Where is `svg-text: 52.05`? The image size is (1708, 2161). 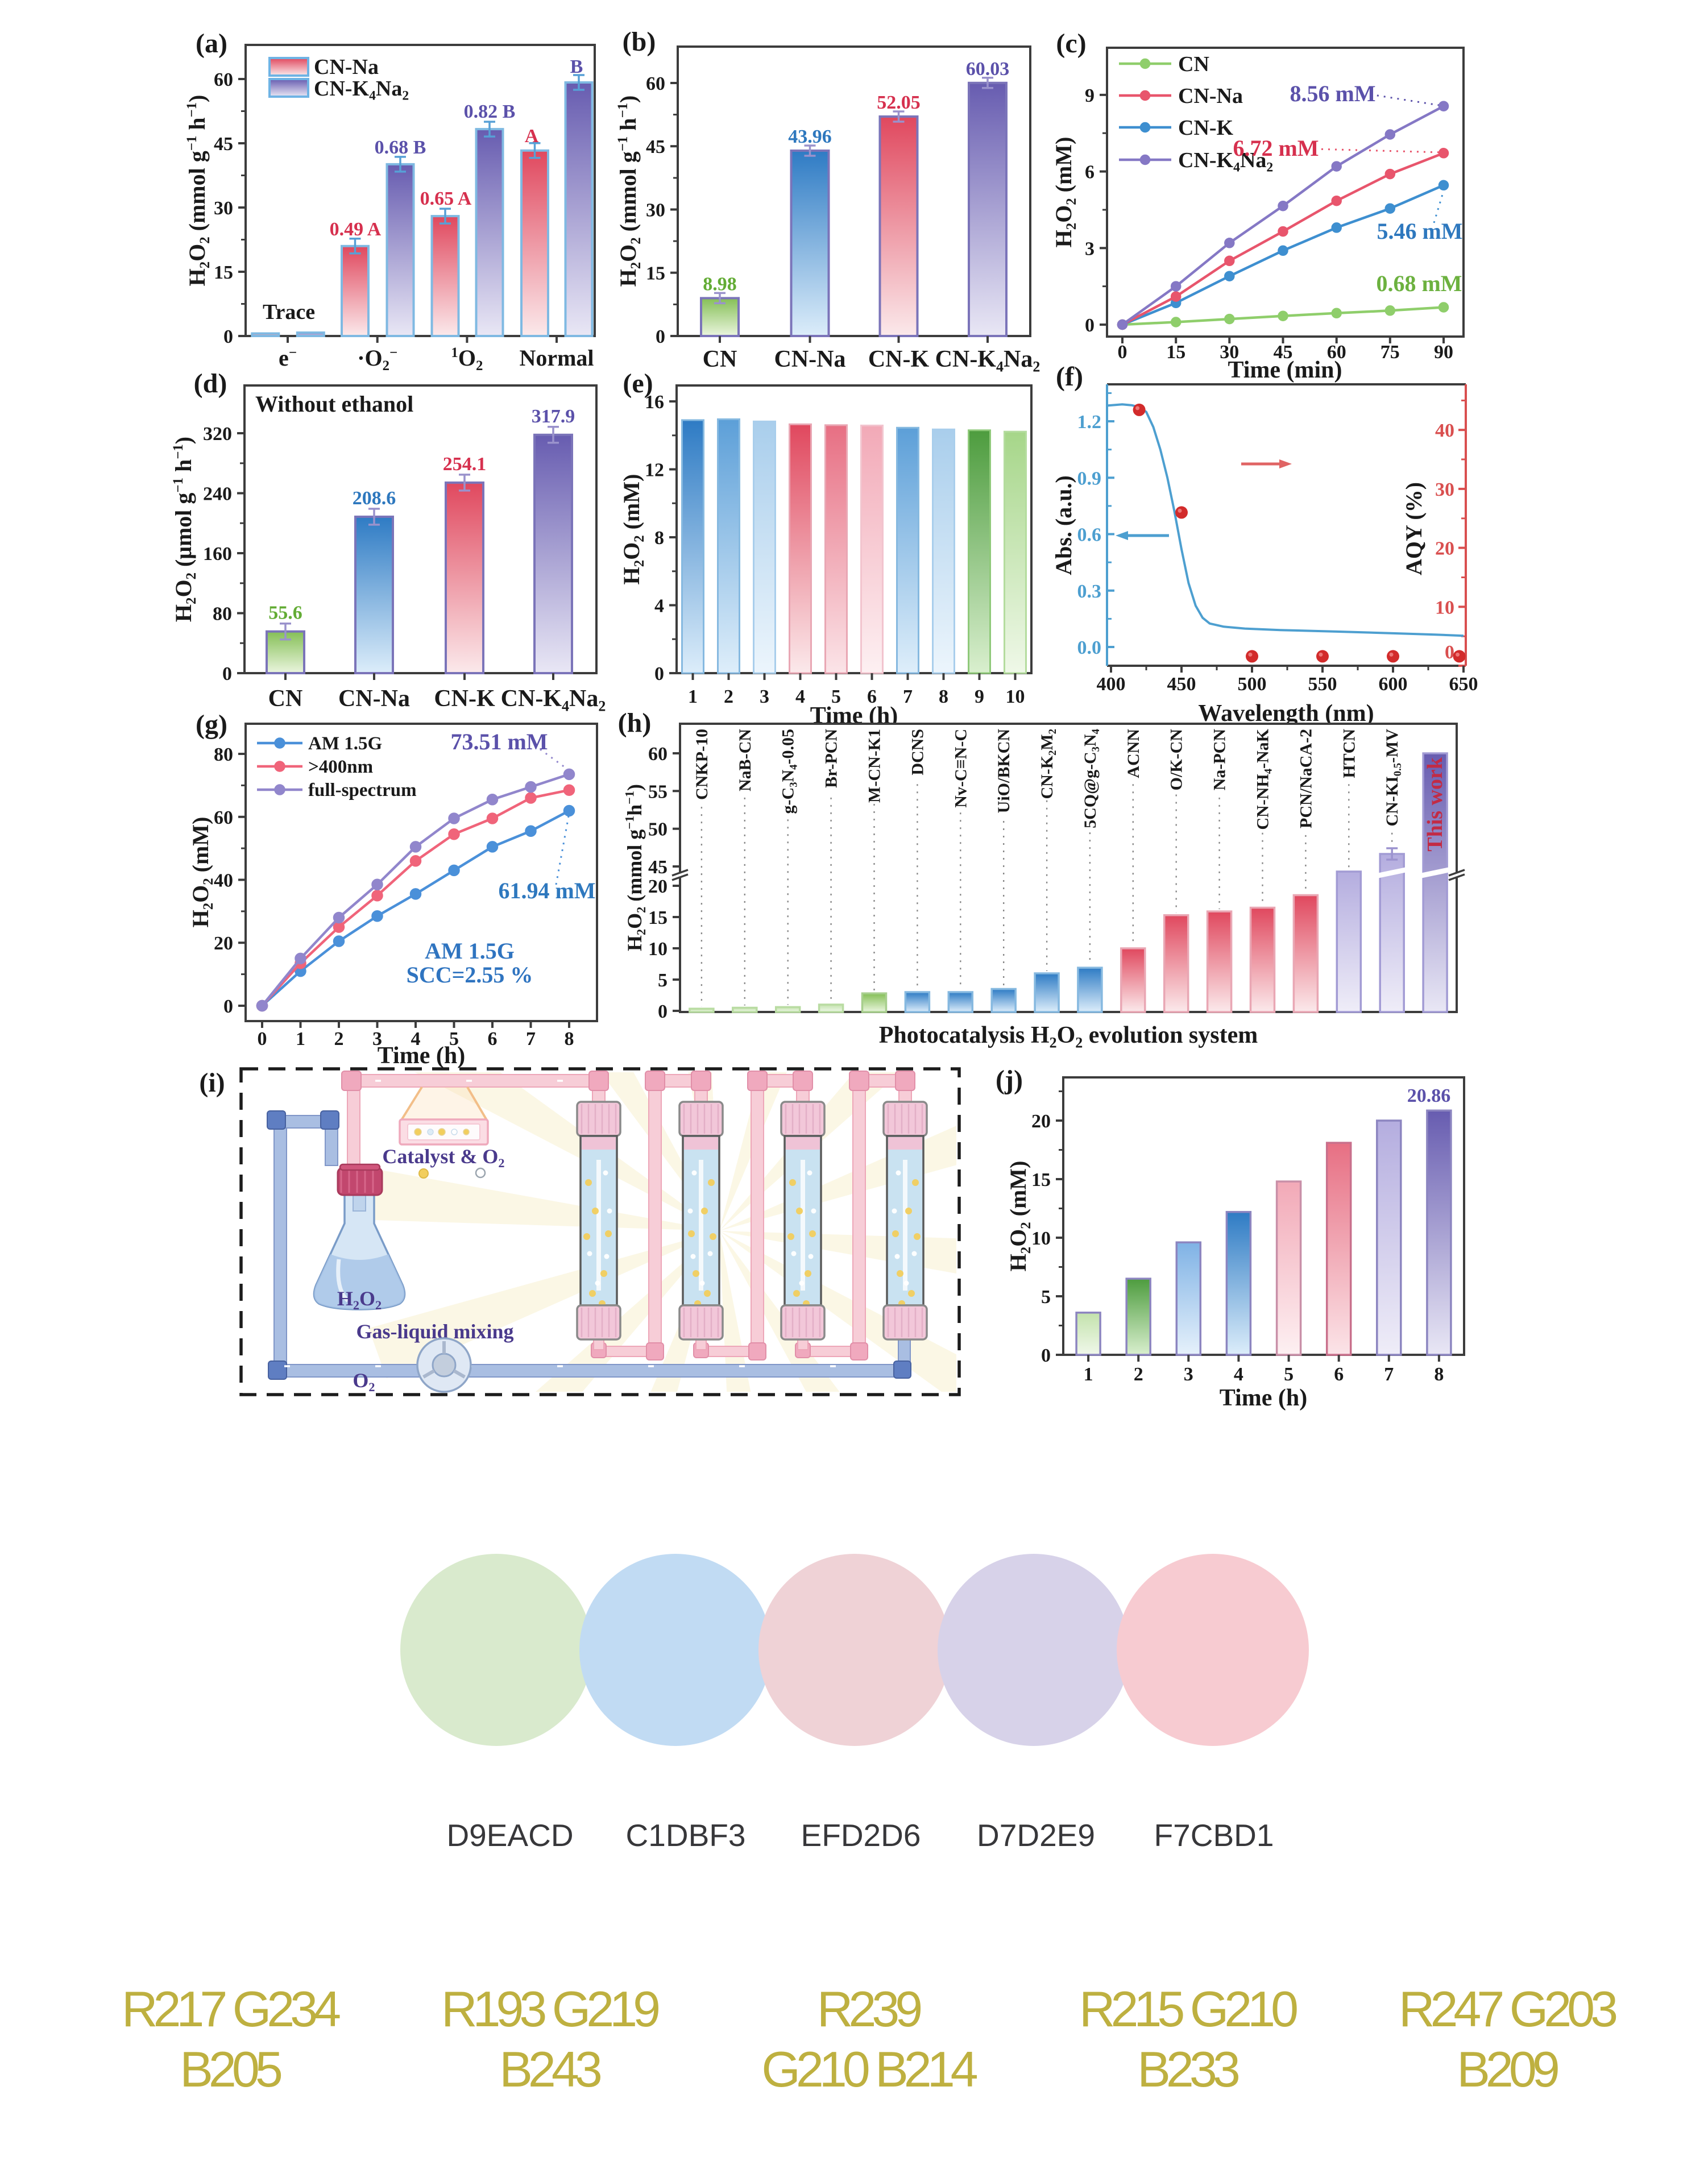
svg-text: 52.05 is located at coordinates (899, 102).